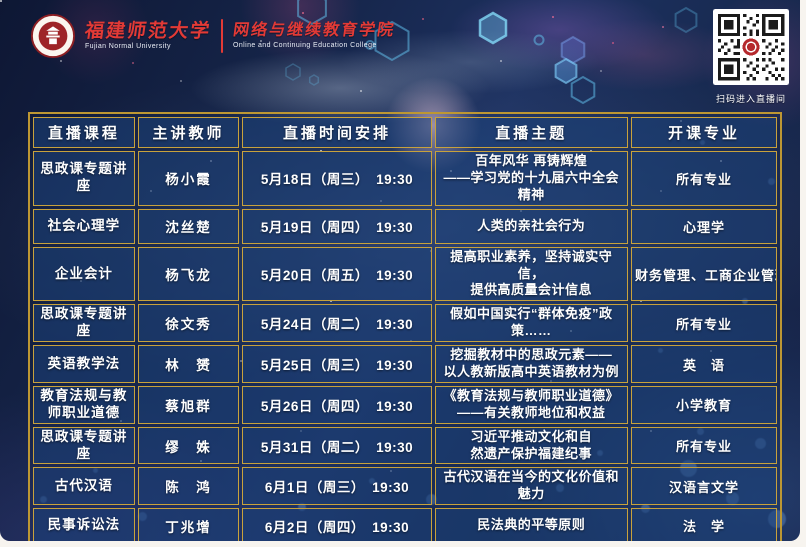 This screenshot has height=547, width=806. What do you see at coordinates (337, 524) in the screenshot?
I see `cell-time: 6月2日（周四） 19:30` at bounding box center [337, 524].